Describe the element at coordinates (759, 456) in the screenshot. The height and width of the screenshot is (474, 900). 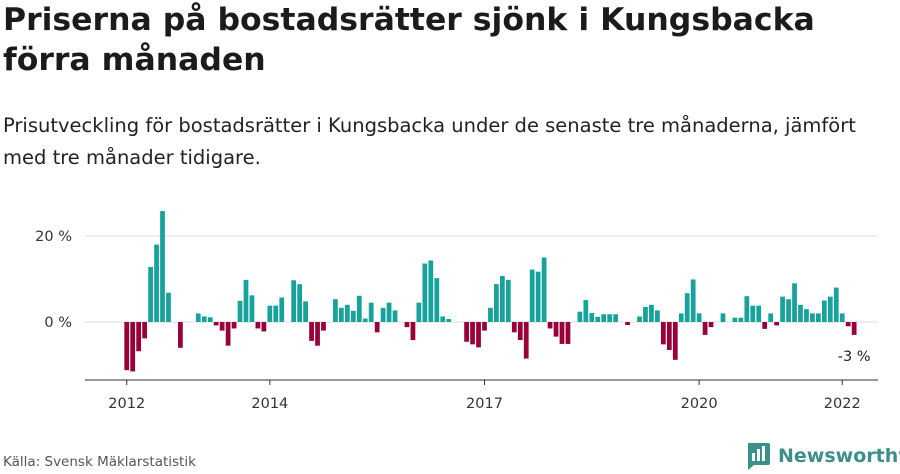
I see `newsworthy-logo-icon` at that location.